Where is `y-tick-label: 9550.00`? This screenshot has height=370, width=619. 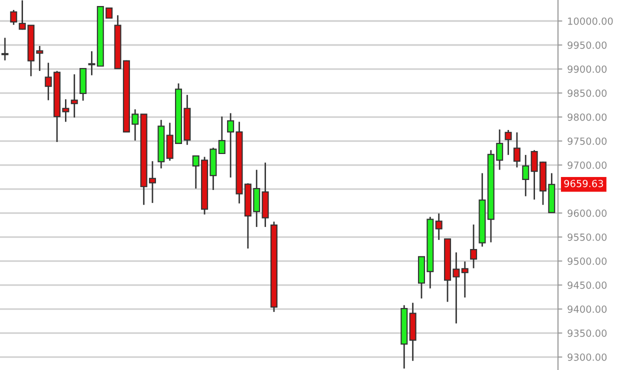 y-tick-label: 9550.00 is located at coordinates (587, 237).